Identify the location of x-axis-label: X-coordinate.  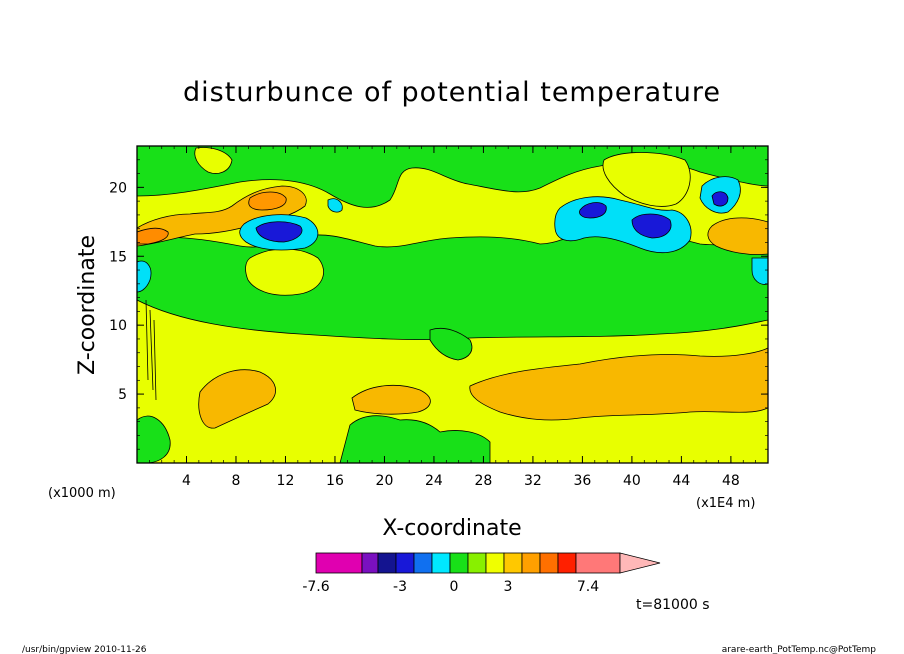
(451, 528).